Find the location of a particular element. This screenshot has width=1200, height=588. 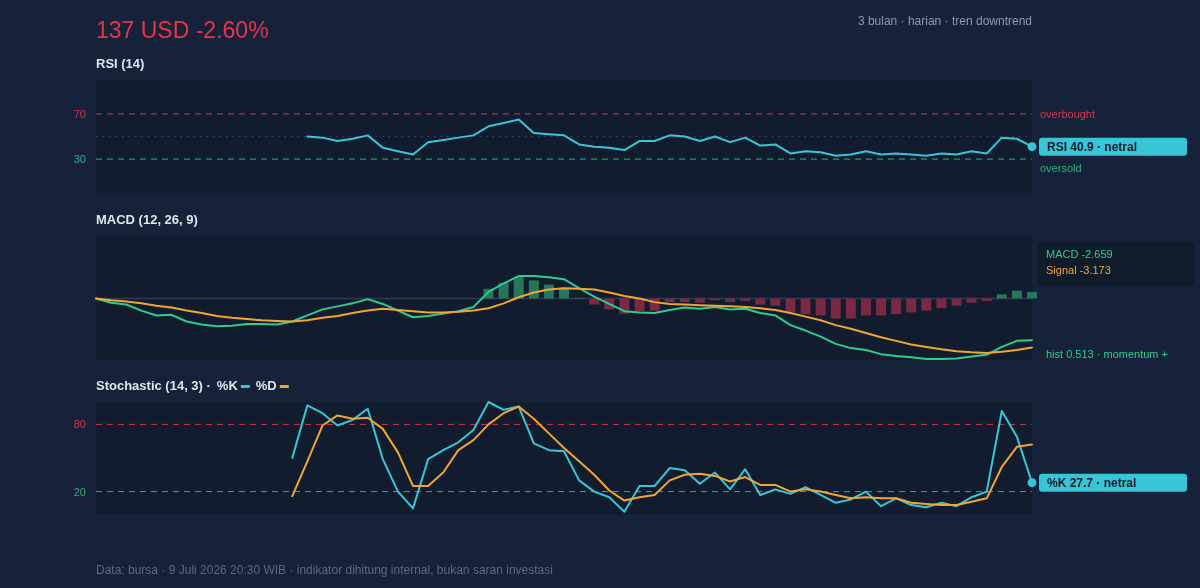

text: 3 bulan · harian · tren downtrend is located at coordinates (944, 21).